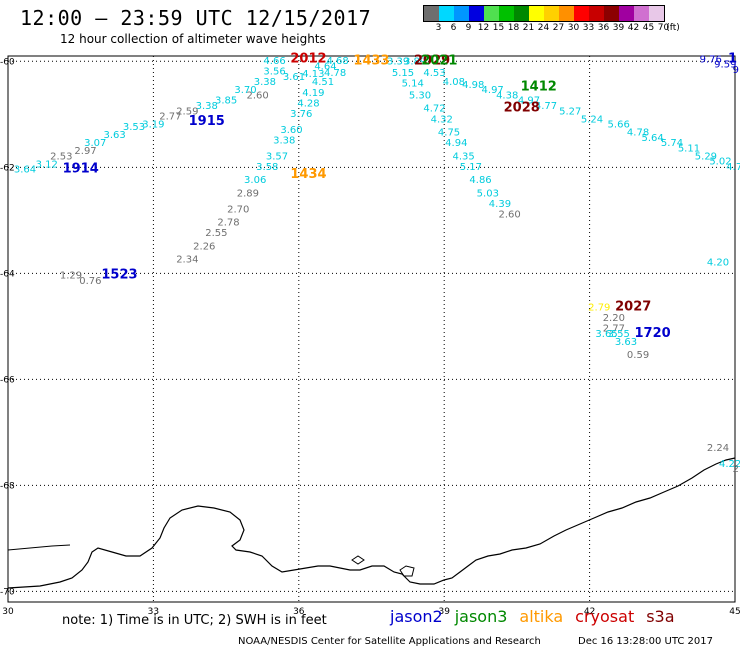 This screenshot has width=740, height=650. I want to click on wave-height-label: 2.79, so click(599, 307).